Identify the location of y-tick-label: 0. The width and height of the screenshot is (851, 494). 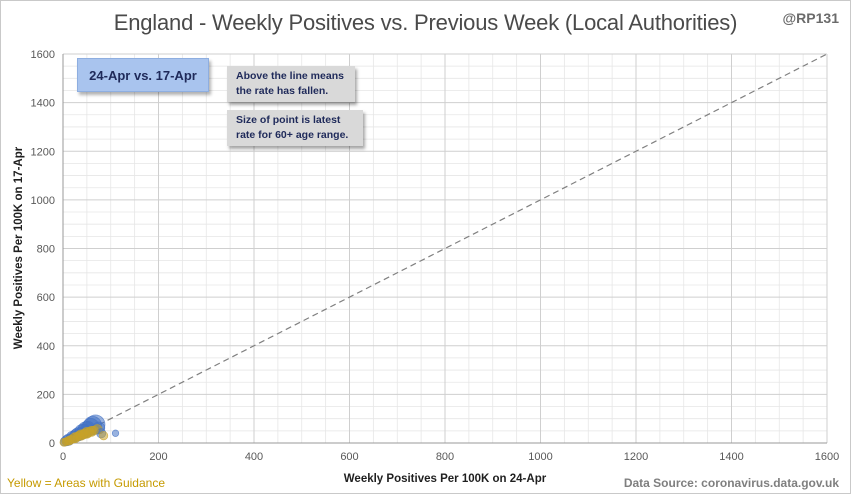
(52, 444).